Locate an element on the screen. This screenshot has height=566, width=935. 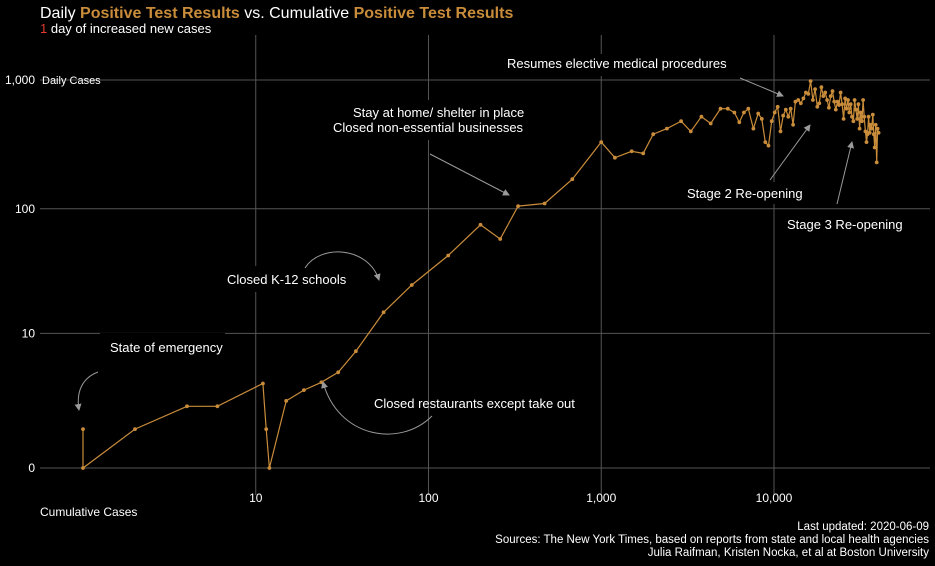
annotation-bg-state-of-emergency is located at coordinates (162, 346).